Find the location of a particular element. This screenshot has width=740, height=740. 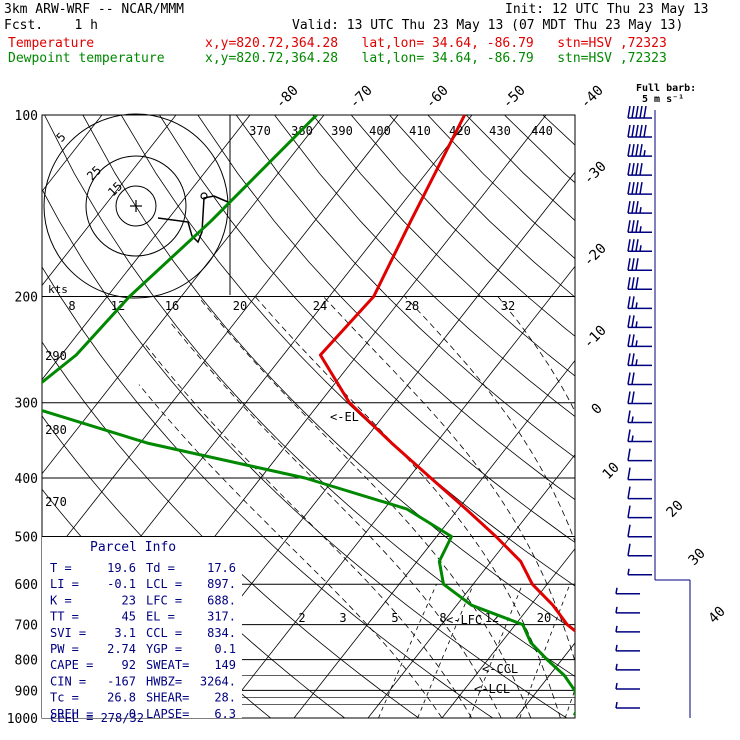

parcel-info-value: 317. is located at coordinates (221, 617).